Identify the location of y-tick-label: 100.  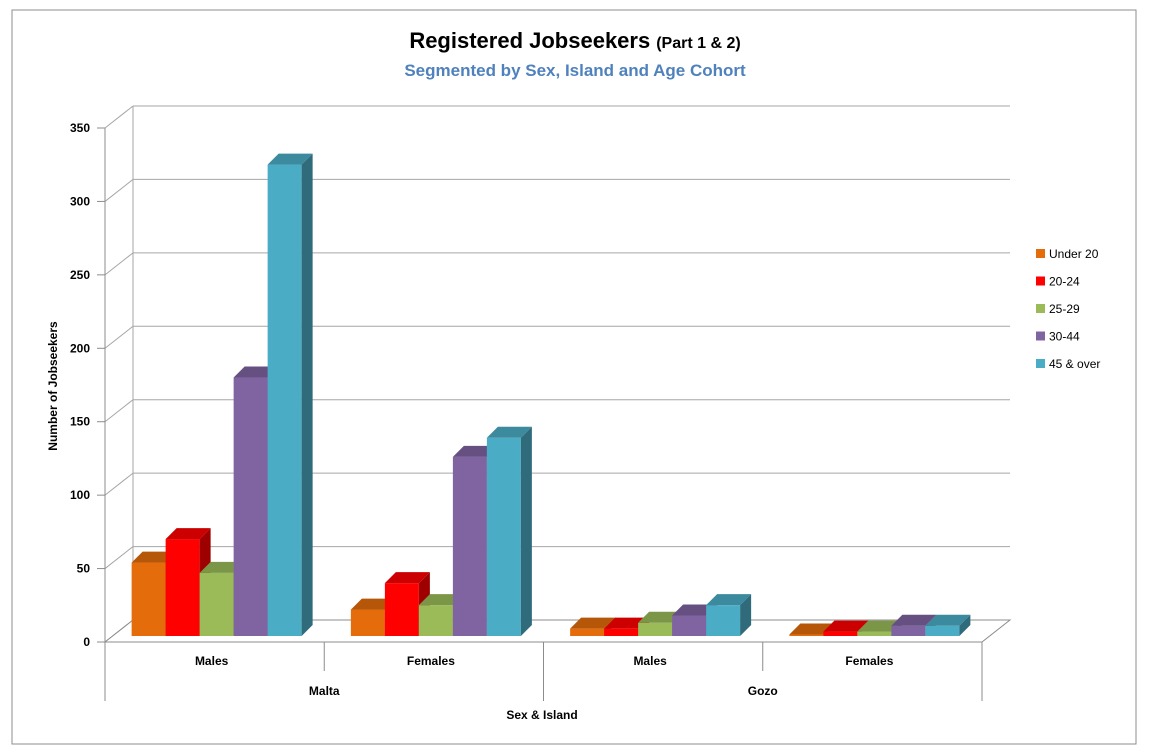
(80, 495).